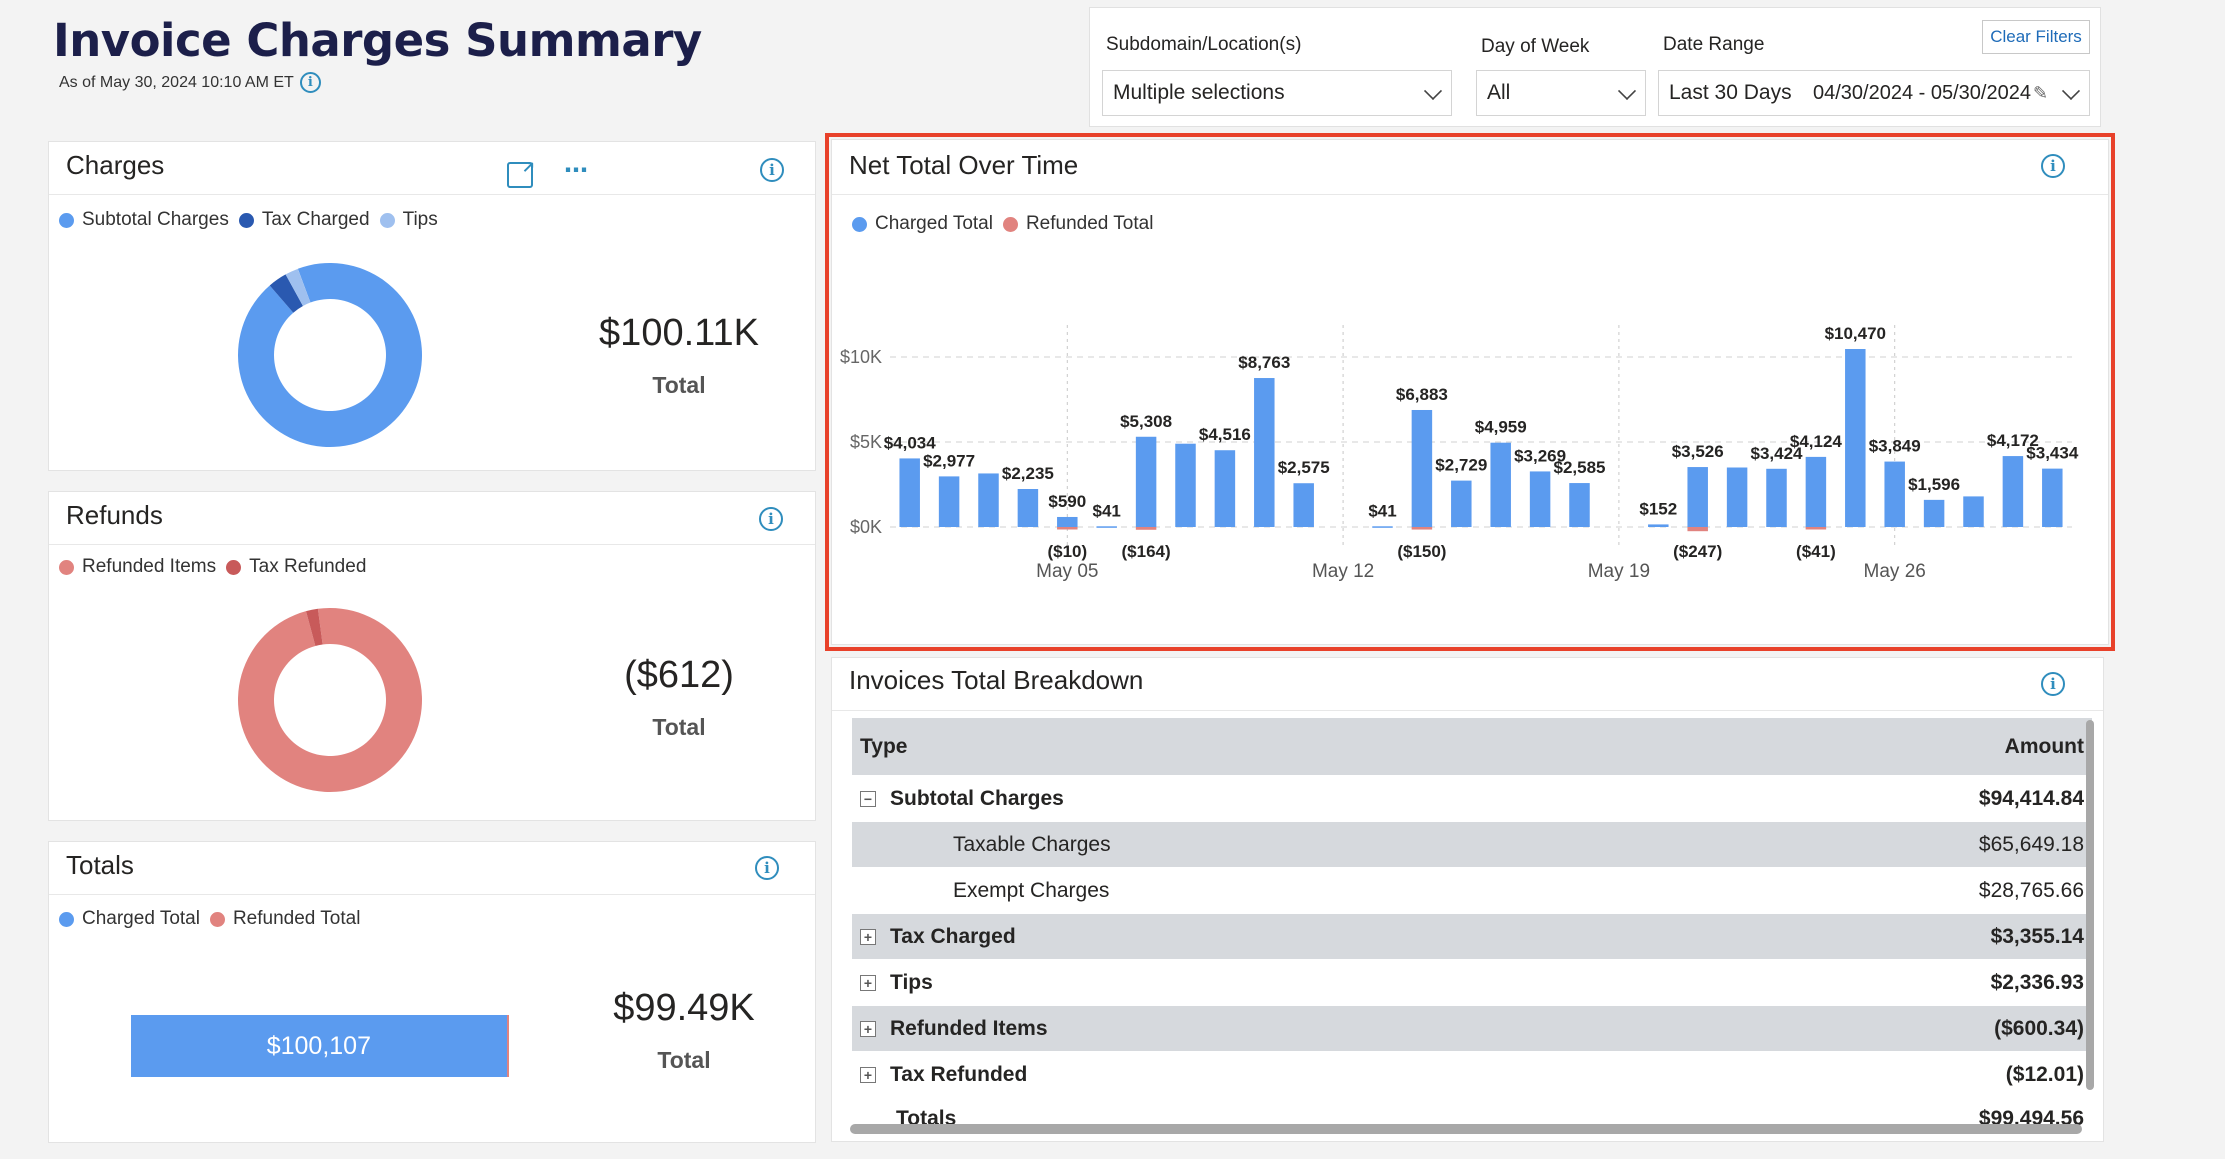 Image resolution: width=2225 pixels, height=1159 pixels. Describe the element at coordinates (2031, 1118) in the screenshot. I see `totals-amount: $99,494.56` at that location.